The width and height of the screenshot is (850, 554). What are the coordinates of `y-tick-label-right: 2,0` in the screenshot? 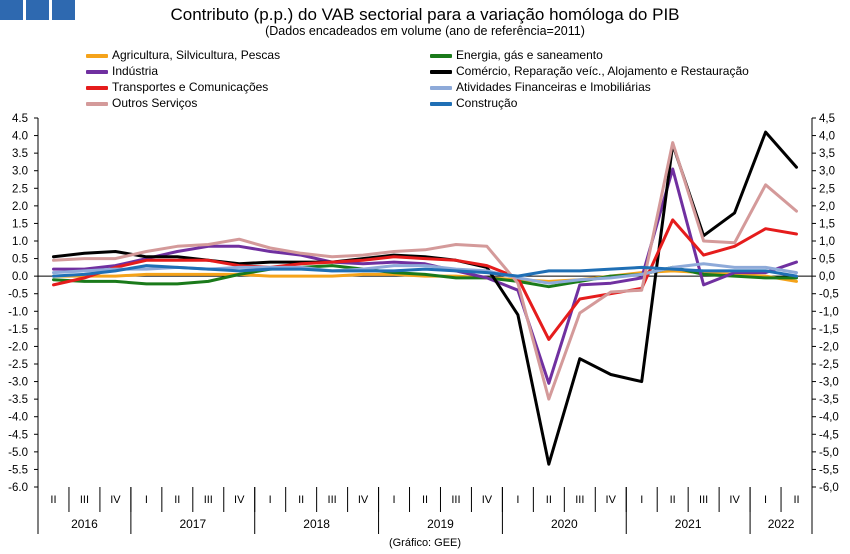 It's located at (827, 207).